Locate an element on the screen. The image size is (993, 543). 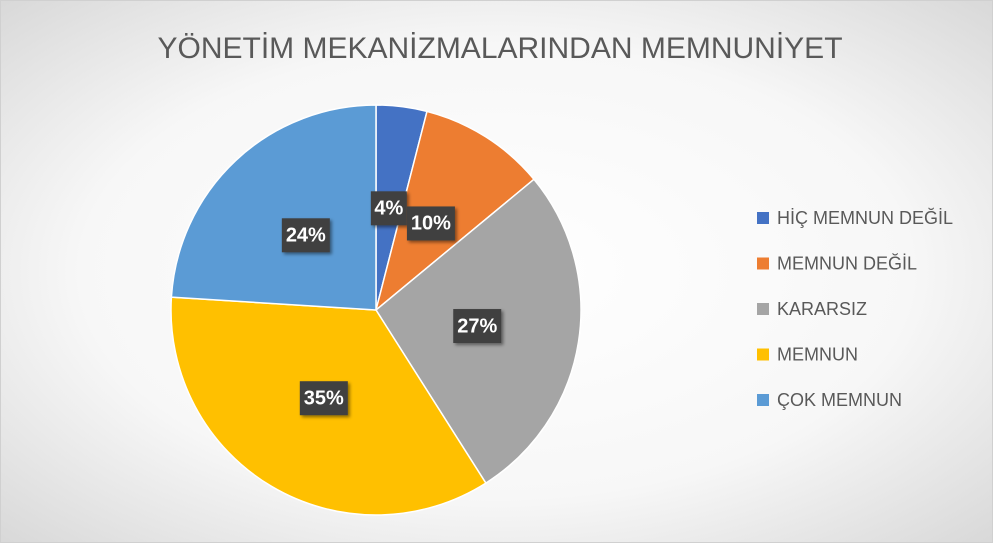
legend-label: KARARSIZ is located at coordinates (822, 309).